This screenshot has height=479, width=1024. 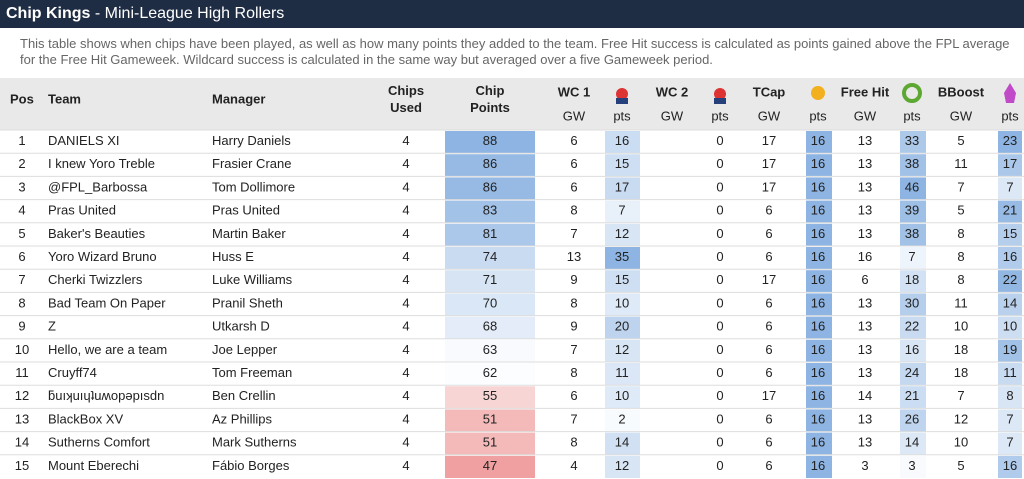 I want to click on column-header: Chips Used, so click(x=406, y=99).